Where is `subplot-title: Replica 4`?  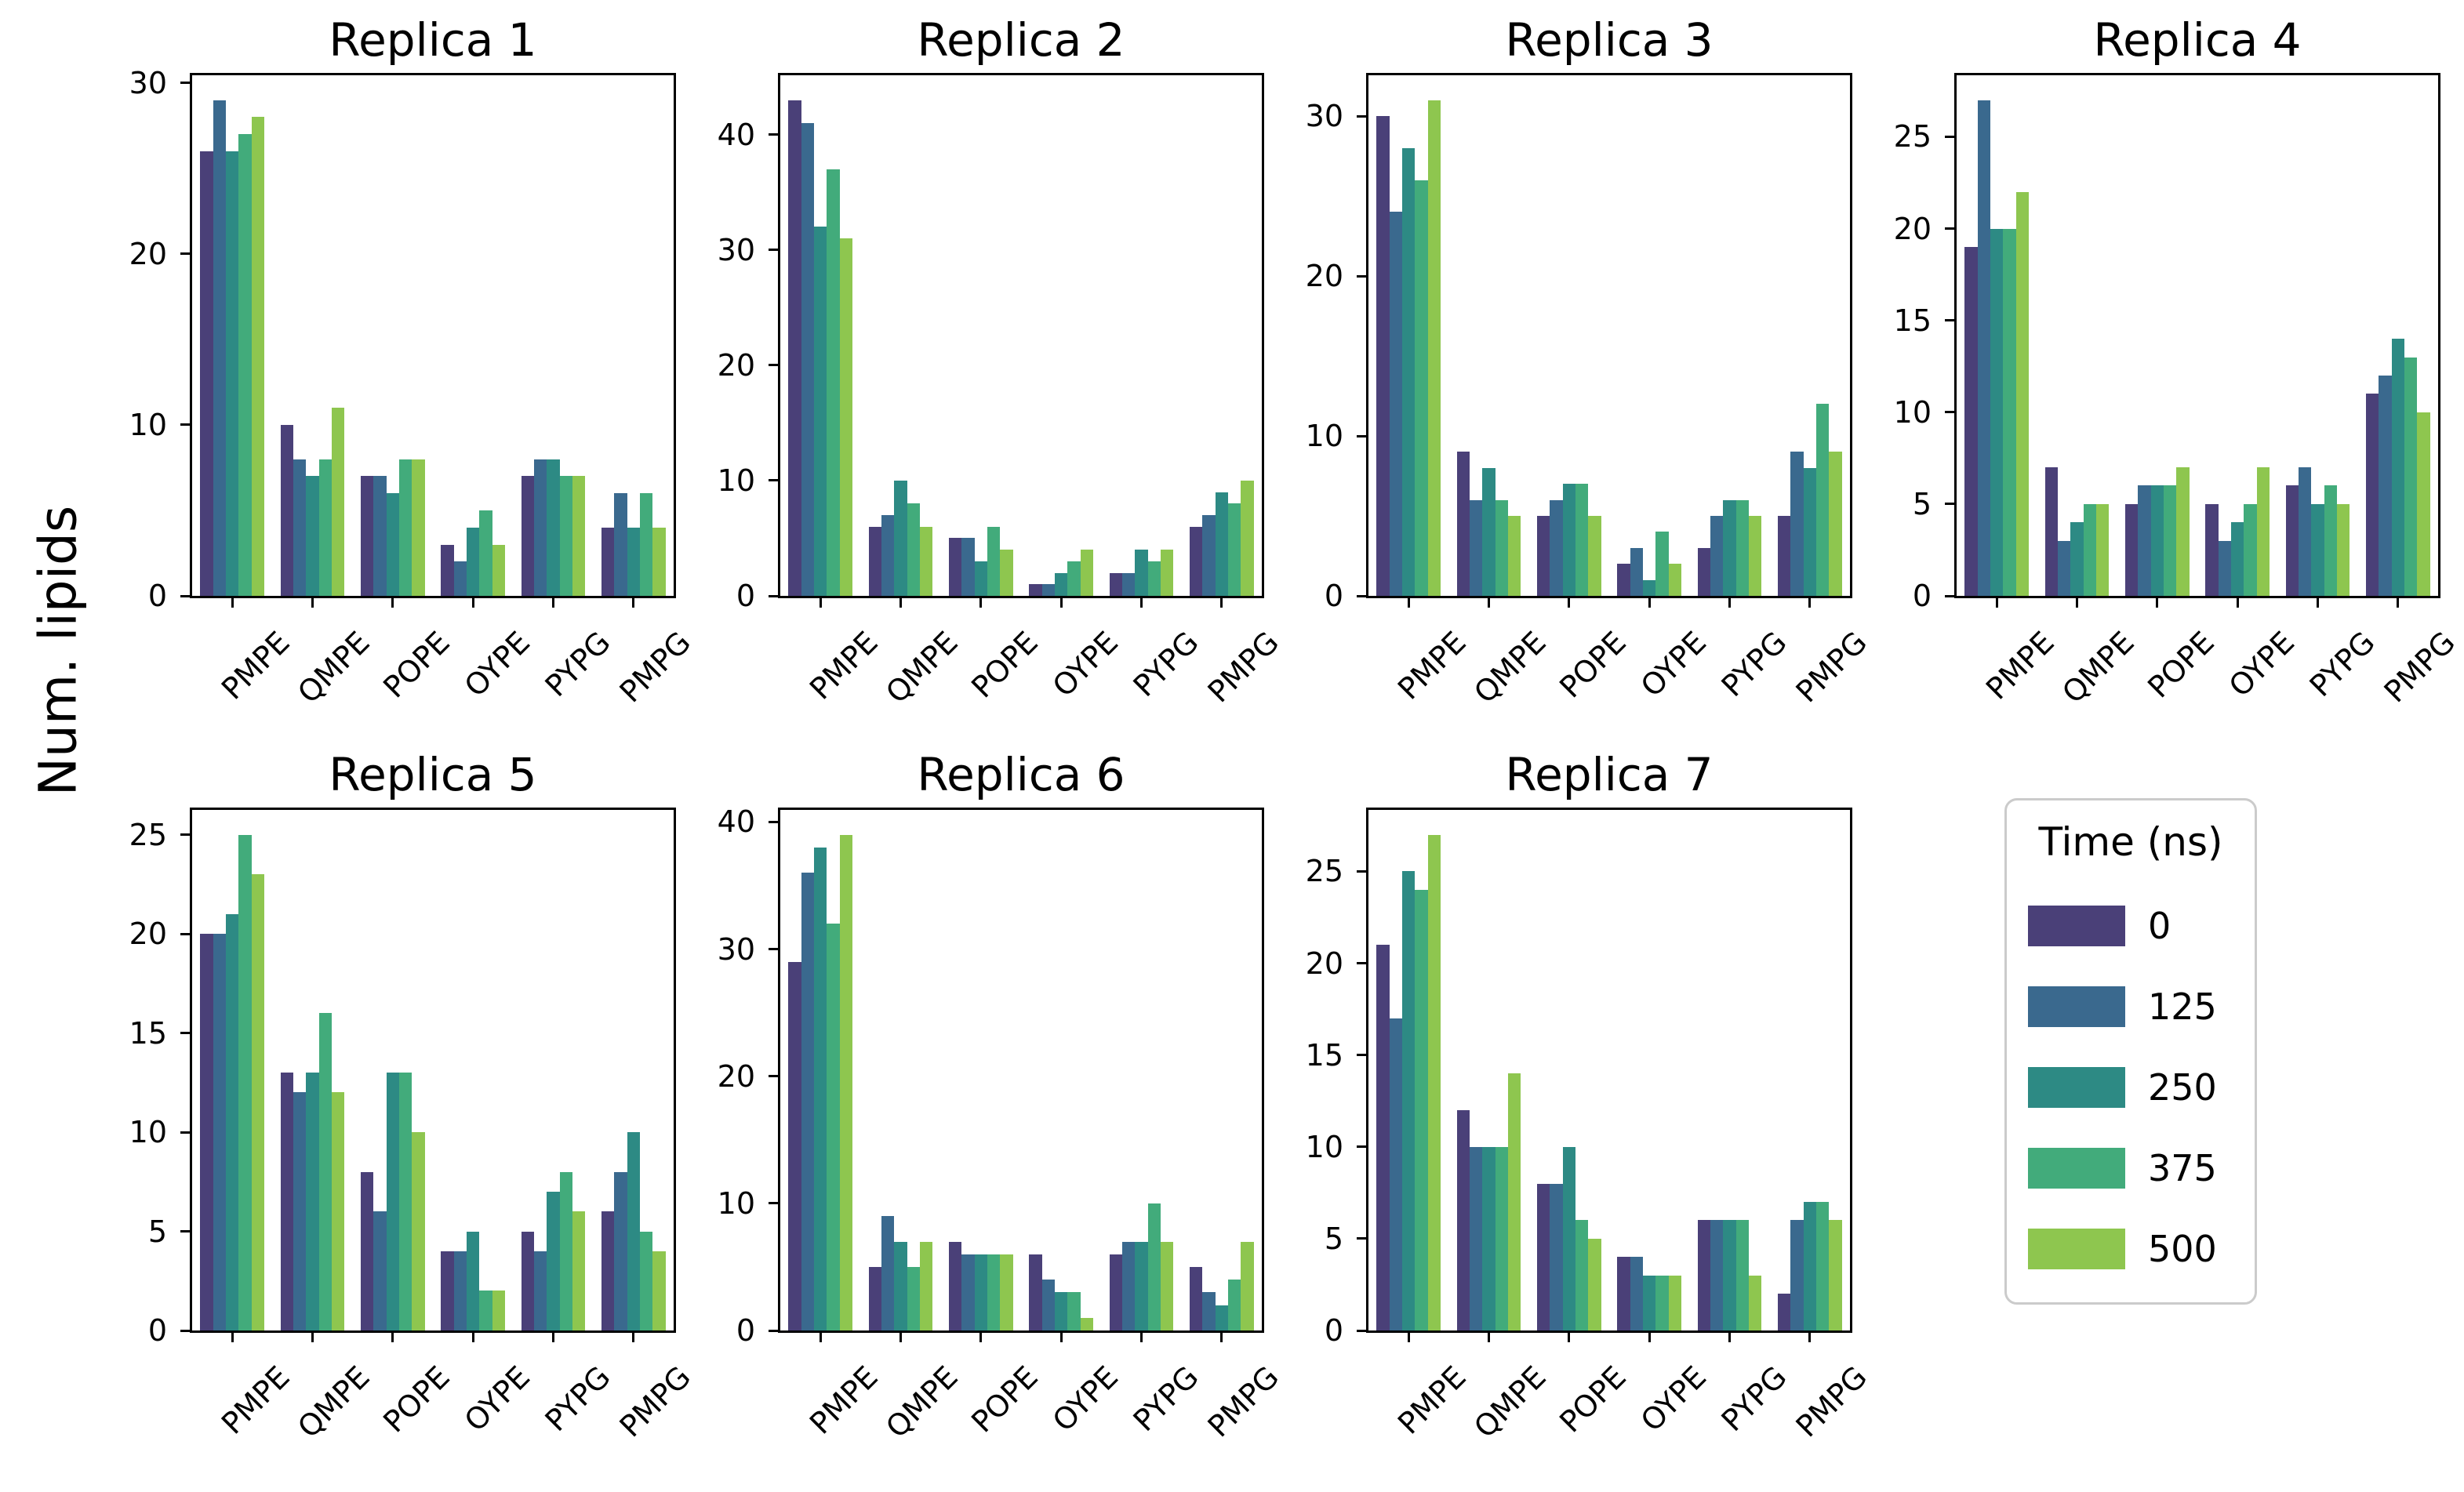
subplot-title: Replica 4 is located at coordinates (2197, 40).